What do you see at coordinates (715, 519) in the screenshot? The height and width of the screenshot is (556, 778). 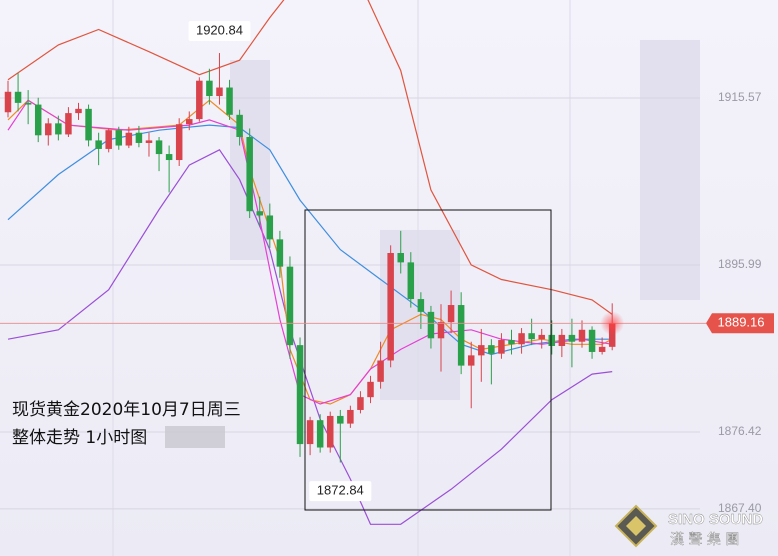 I see `logo-name: SINO SOUND` at bounding box center [715, 519].